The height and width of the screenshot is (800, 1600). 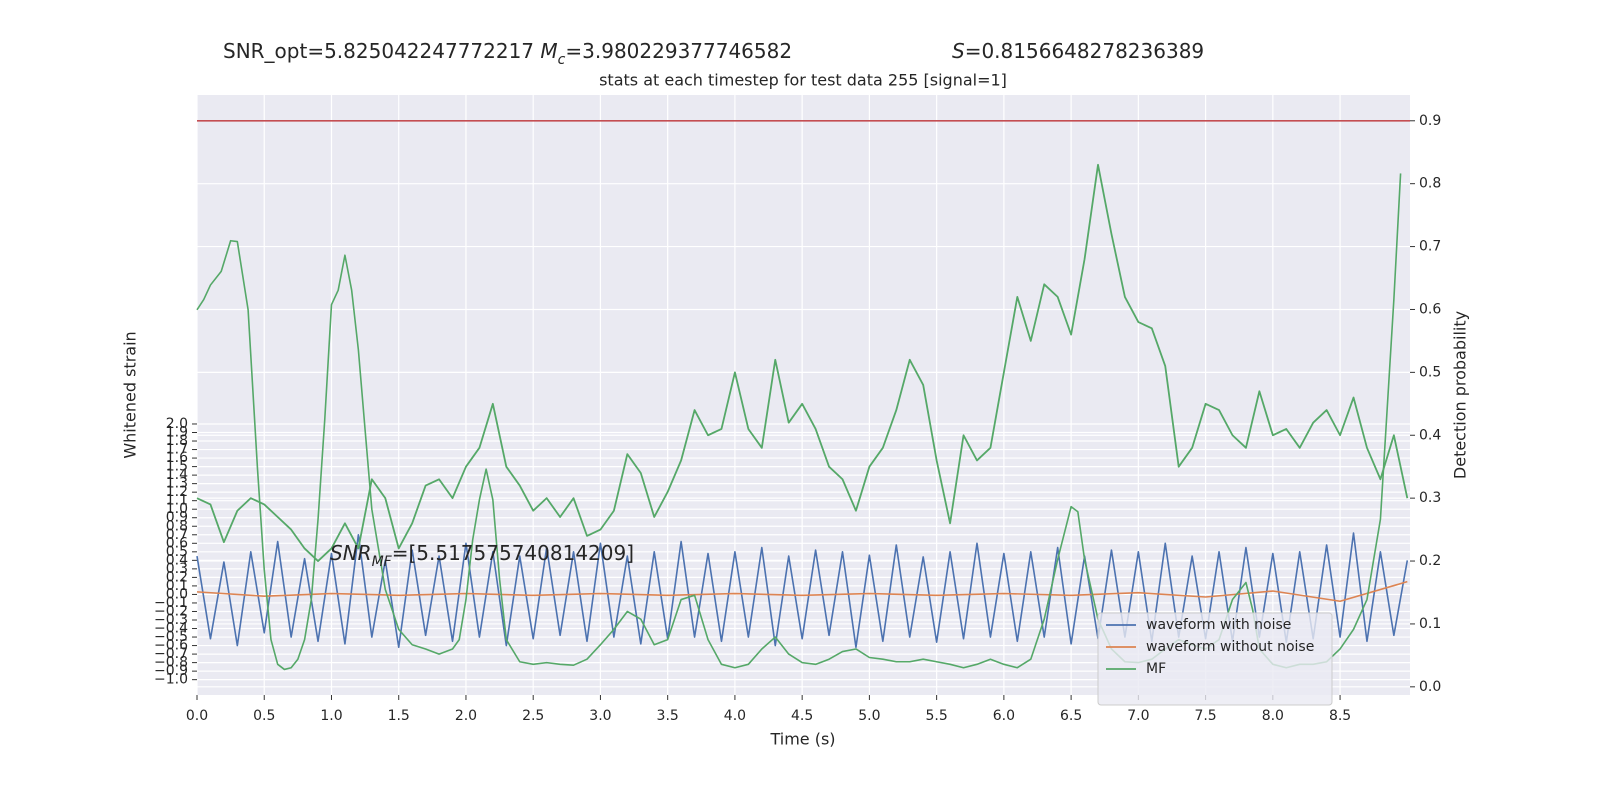 I want to click on y-tick-label: −0.2, so click(x=171, y=611).